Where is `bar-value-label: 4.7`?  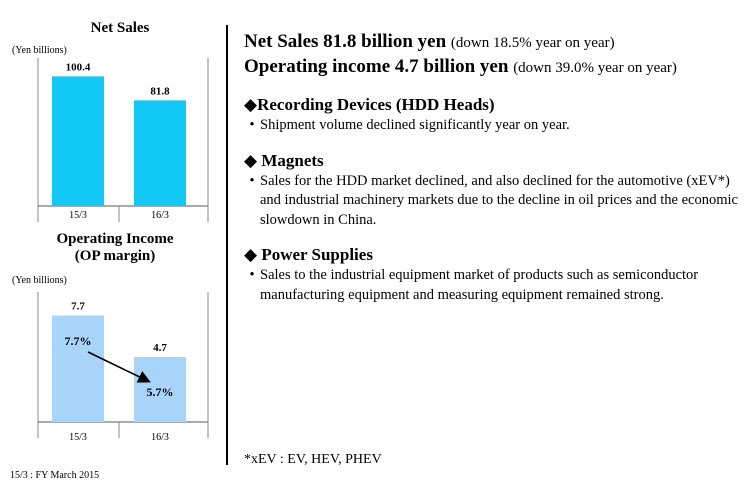
bar-value-label: 4.7 is located at coordinates (160, 348).